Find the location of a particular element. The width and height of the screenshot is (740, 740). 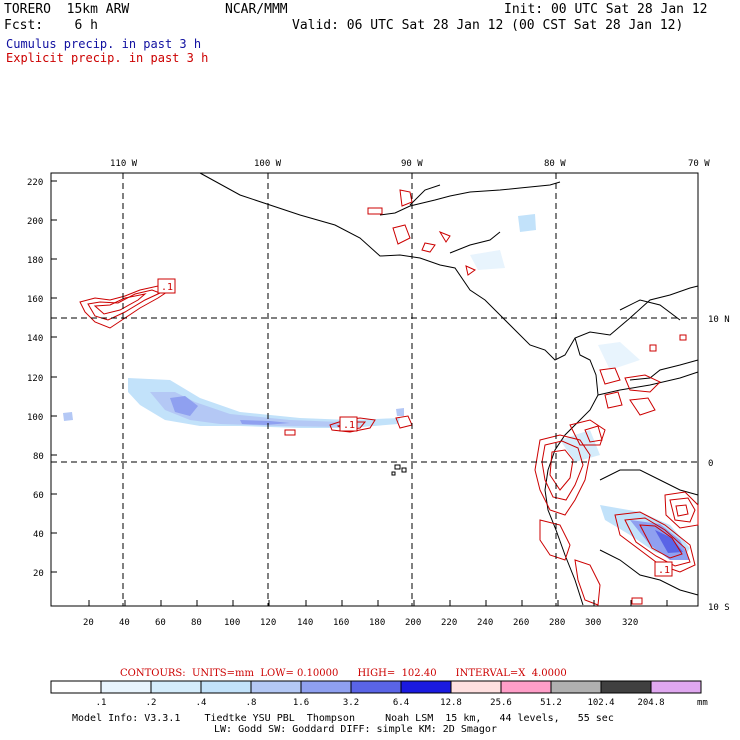

colorbar-tick-label: 51.2 is located at coordinates (551, 703).